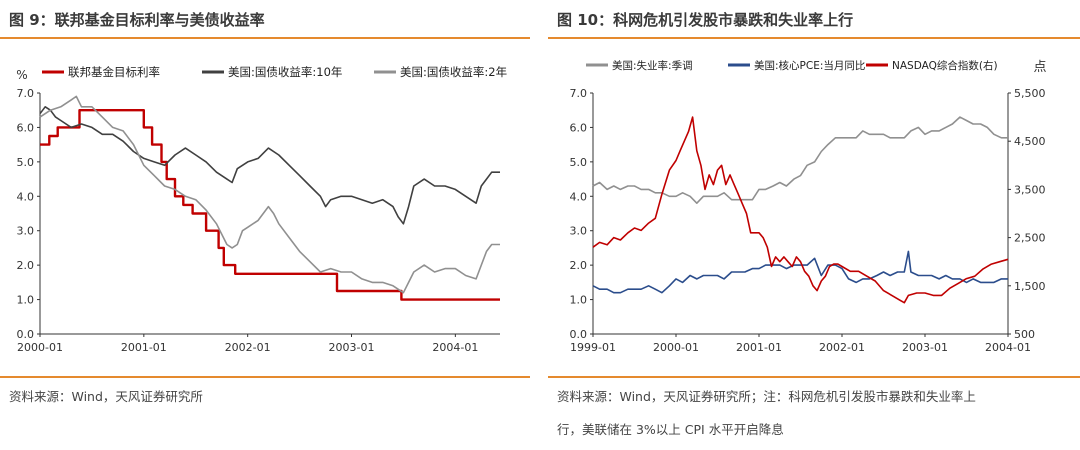  Describe the element at coordinates (670, 429) in the screenshot. I see `figure-10-source-line2: 行，美联储在 3%以上 CPI 水平开启降息` at that location.